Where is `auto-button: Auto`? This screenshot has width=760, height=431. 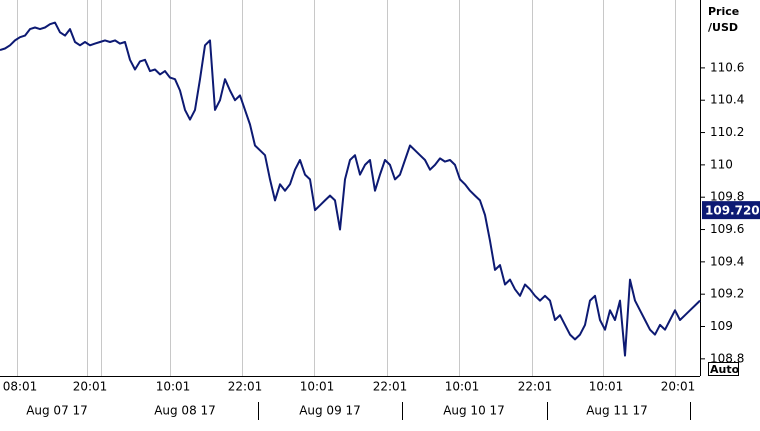 auto-button: Auto is located at coordinates (725, 369).